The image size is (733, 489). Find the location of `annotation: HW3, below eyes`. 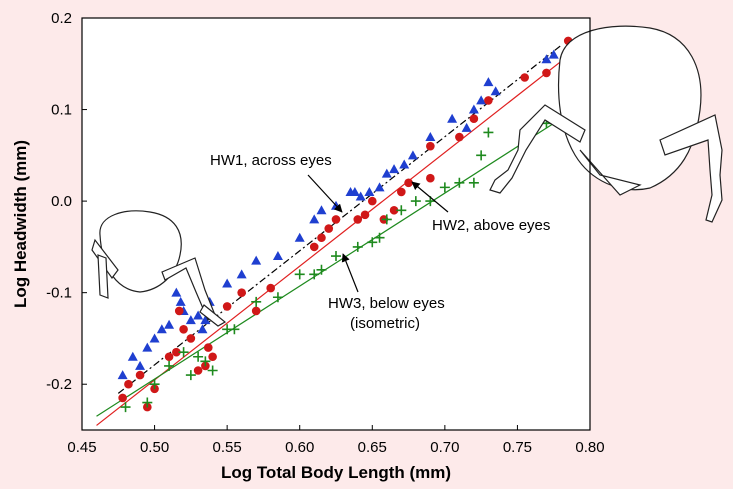

annotation: HW3, below eyes is located at coordinates (386, 303).